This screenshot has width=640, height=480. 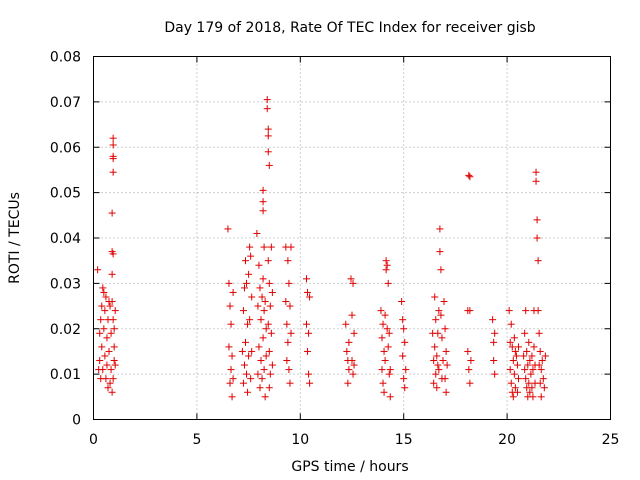 I want to click on x-tick-label: 20, so click(x=507, y=440).